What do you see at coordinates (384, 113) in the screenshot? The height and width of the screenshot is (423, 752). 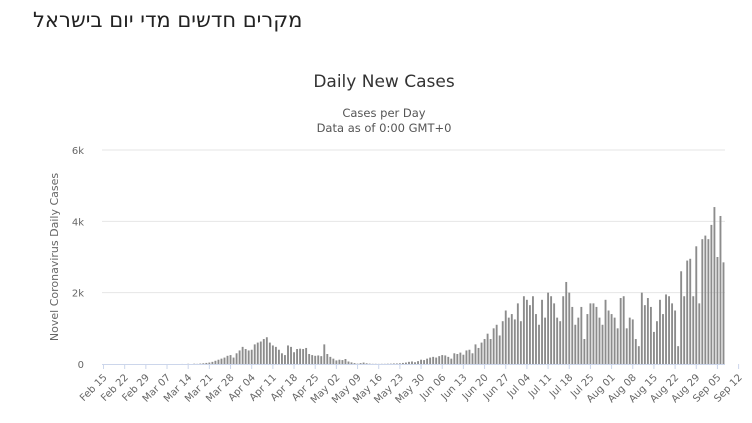 I see `chart-subtitle: Cases per Day` at bounding box center [384, 113].